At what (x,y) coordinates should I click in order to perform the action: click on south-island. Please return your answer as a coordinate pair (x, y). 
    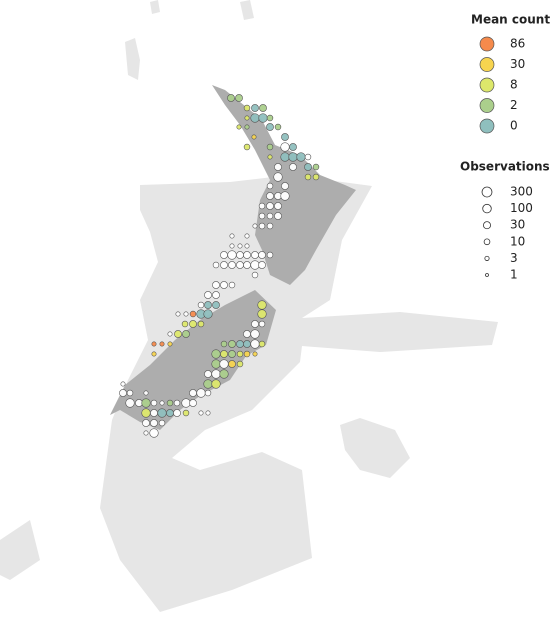
    Looking at the image, I should click on (193, 360).